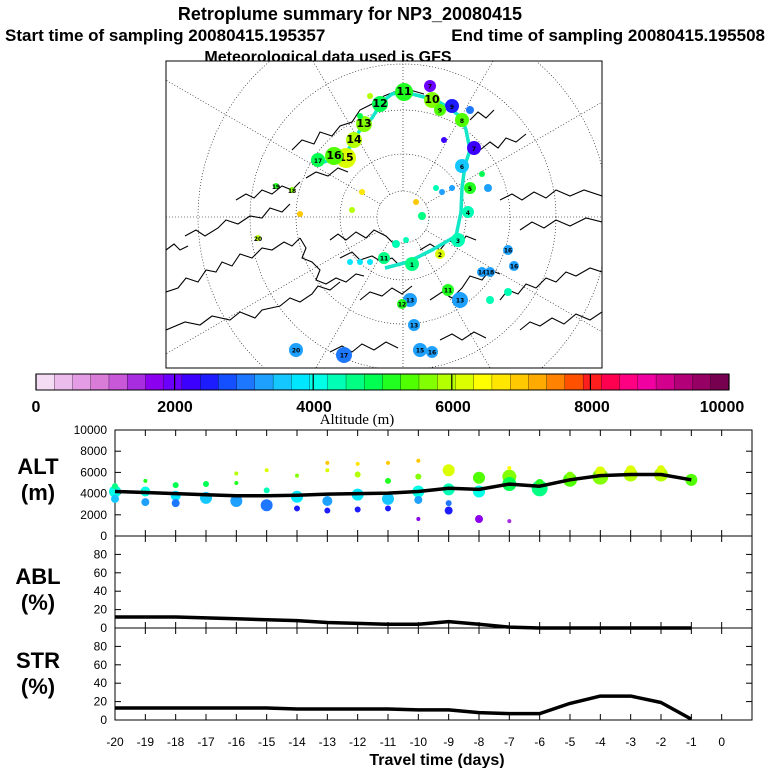  I want to click on map-cluster-extra-label-4: 17, so click(344, 356).